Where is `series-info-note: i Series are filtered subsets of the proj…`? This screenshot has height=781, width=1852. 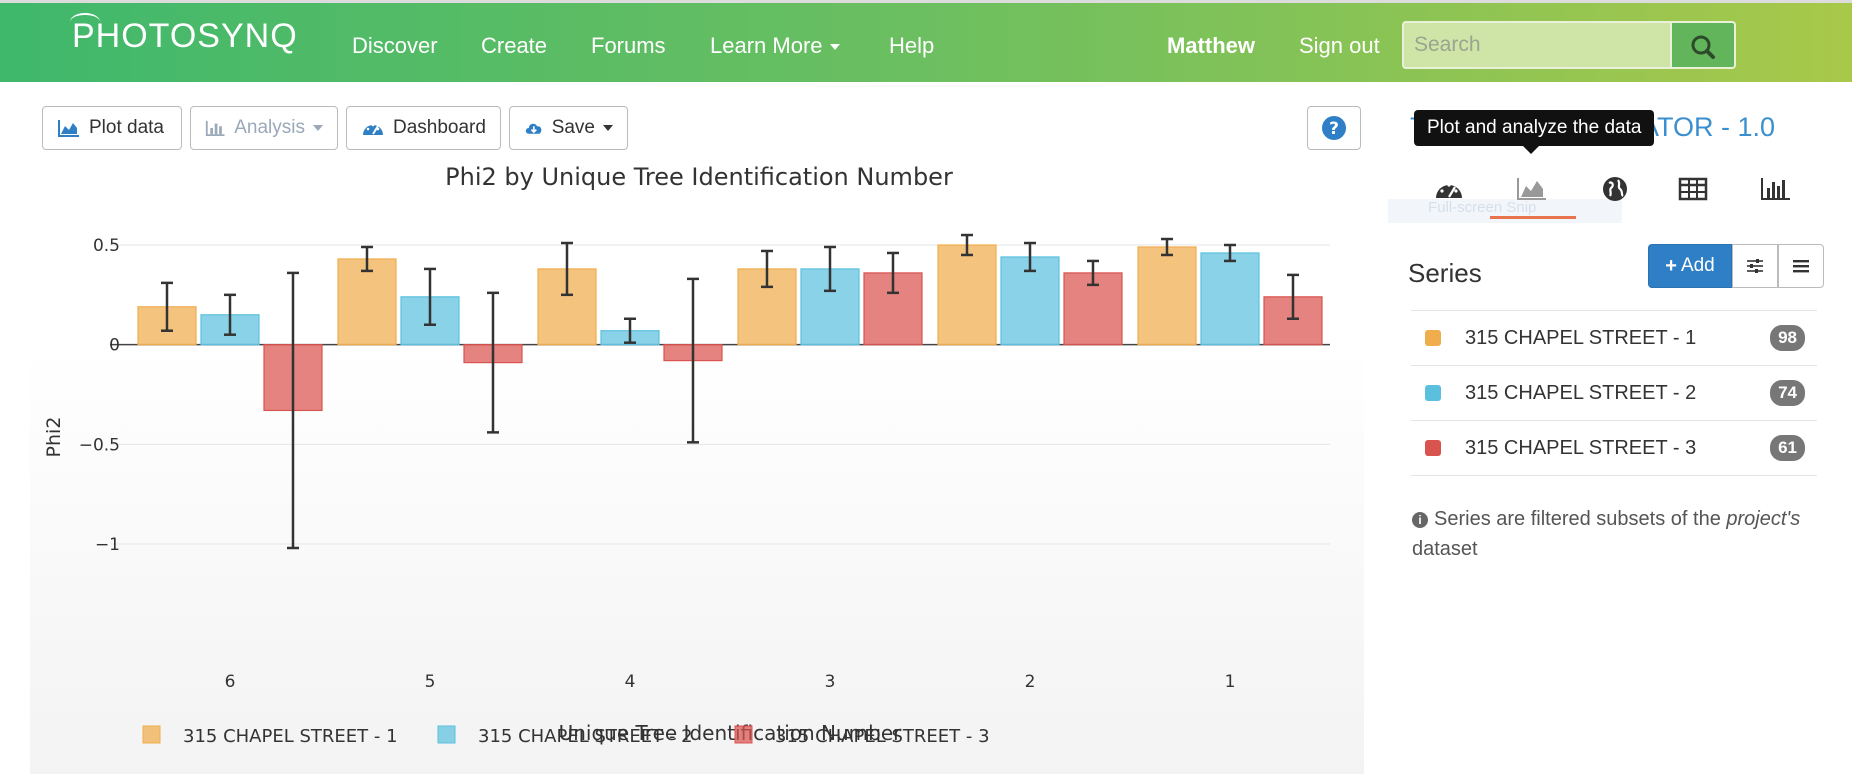
series-info-note: i Series are filtered subsets of the proj… is located at coordinates (1612, 534).